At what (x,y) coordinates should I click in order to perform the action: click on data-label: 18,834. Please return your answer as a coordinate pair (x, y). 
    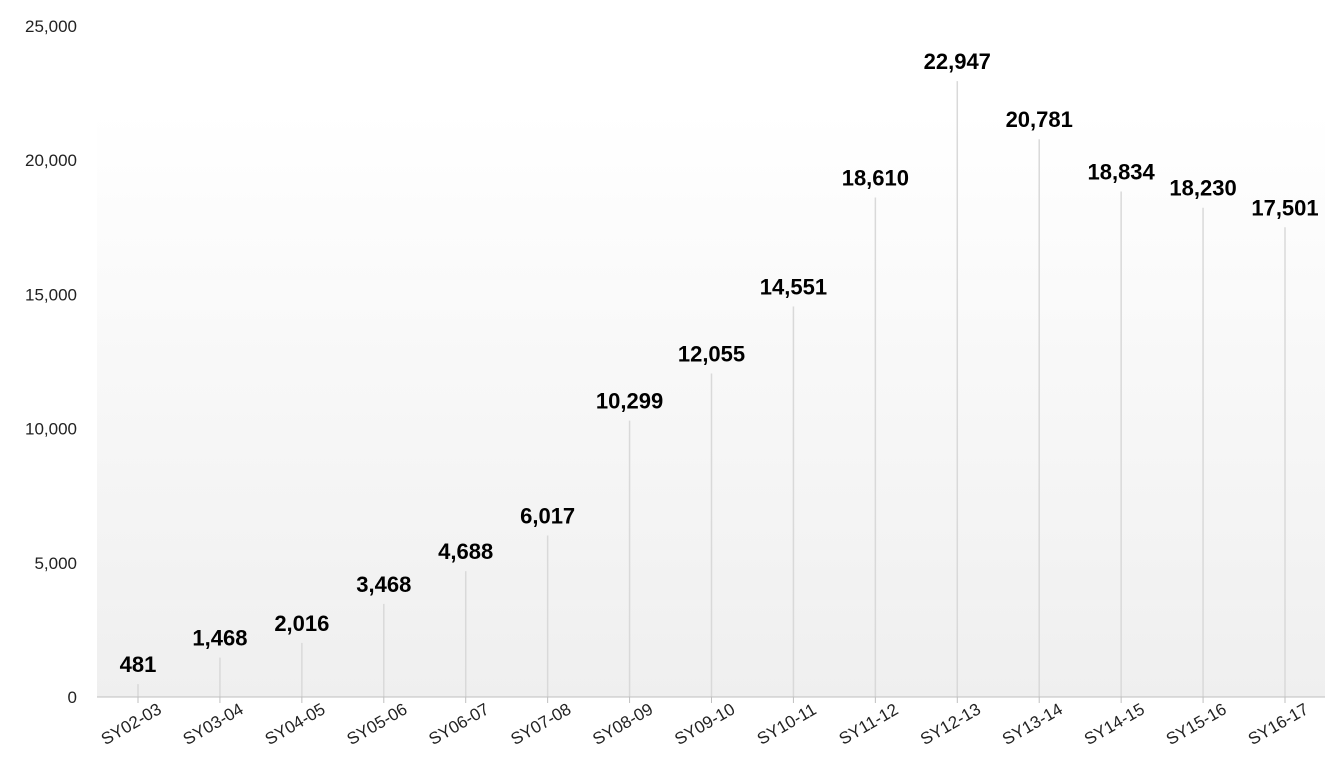
    Looking at the image, I should click on (1121, 171).